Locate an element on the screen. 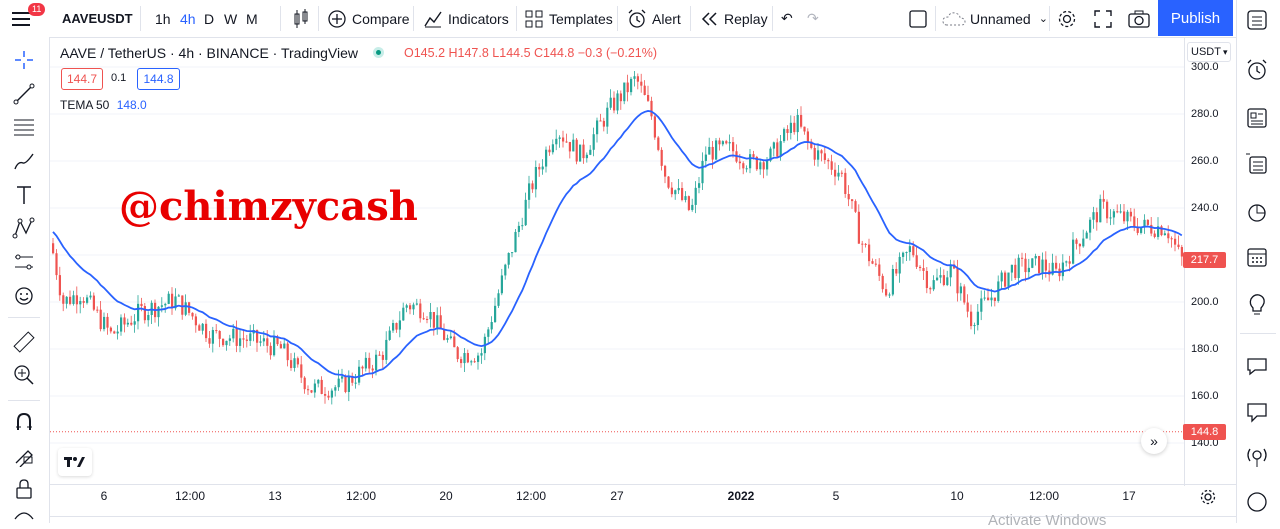 The image size is (1280, 529). brush-tool is located at coordinates (24, 161).